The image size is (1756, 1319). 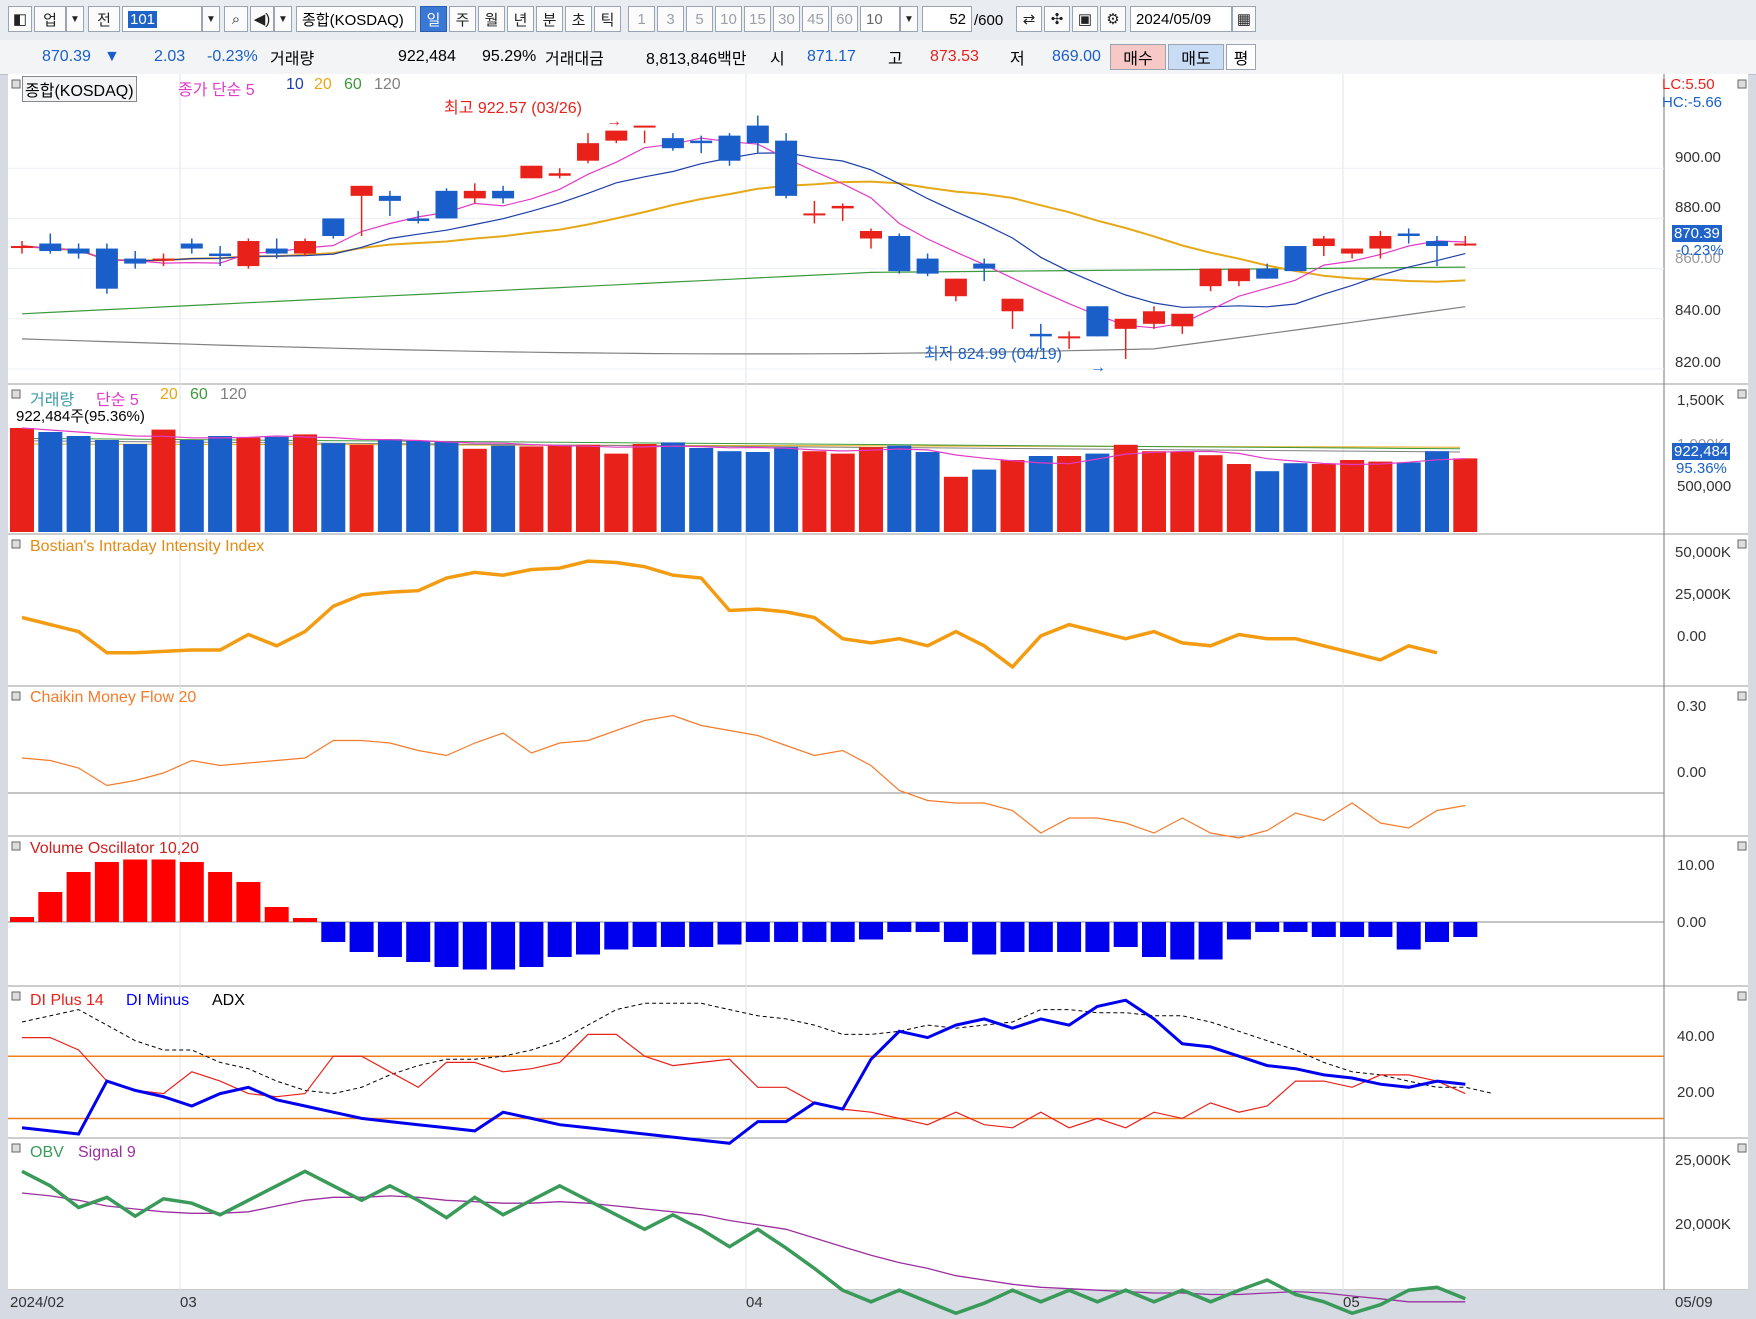 What do you see at coordinates (80, 416) in the screenshot?
I see `volume-note: 922,484주(95.36%)` at bounding box center [80, 416].